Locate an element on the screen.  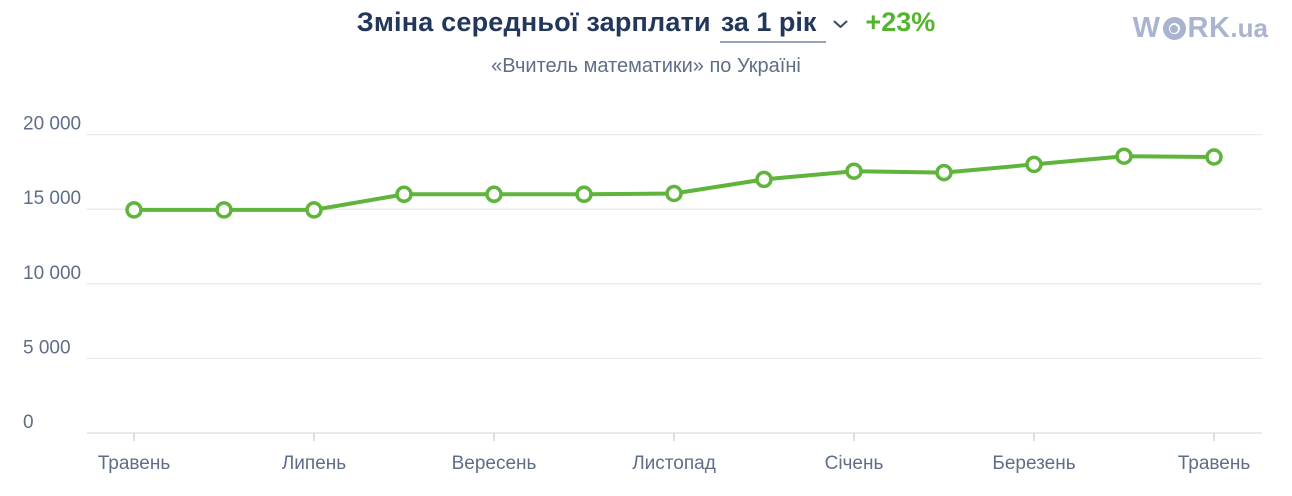
x-axis-tick-label: Липень is located at coordinates (314, 463).